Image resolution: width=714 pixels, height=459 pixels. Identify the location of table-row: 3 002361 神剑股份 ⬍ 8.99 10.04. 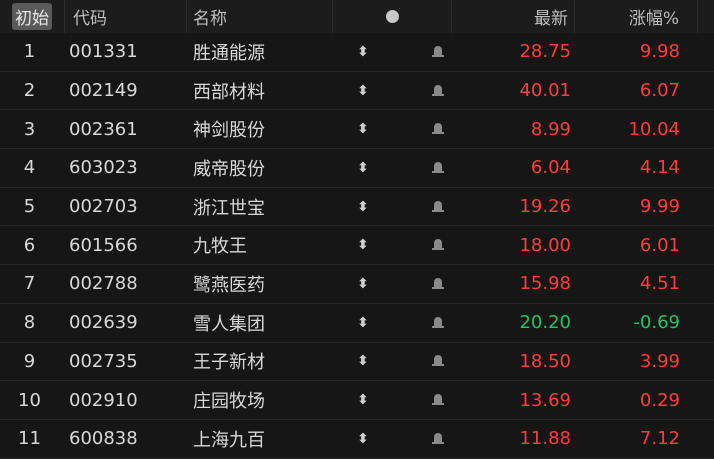
(357, 130).